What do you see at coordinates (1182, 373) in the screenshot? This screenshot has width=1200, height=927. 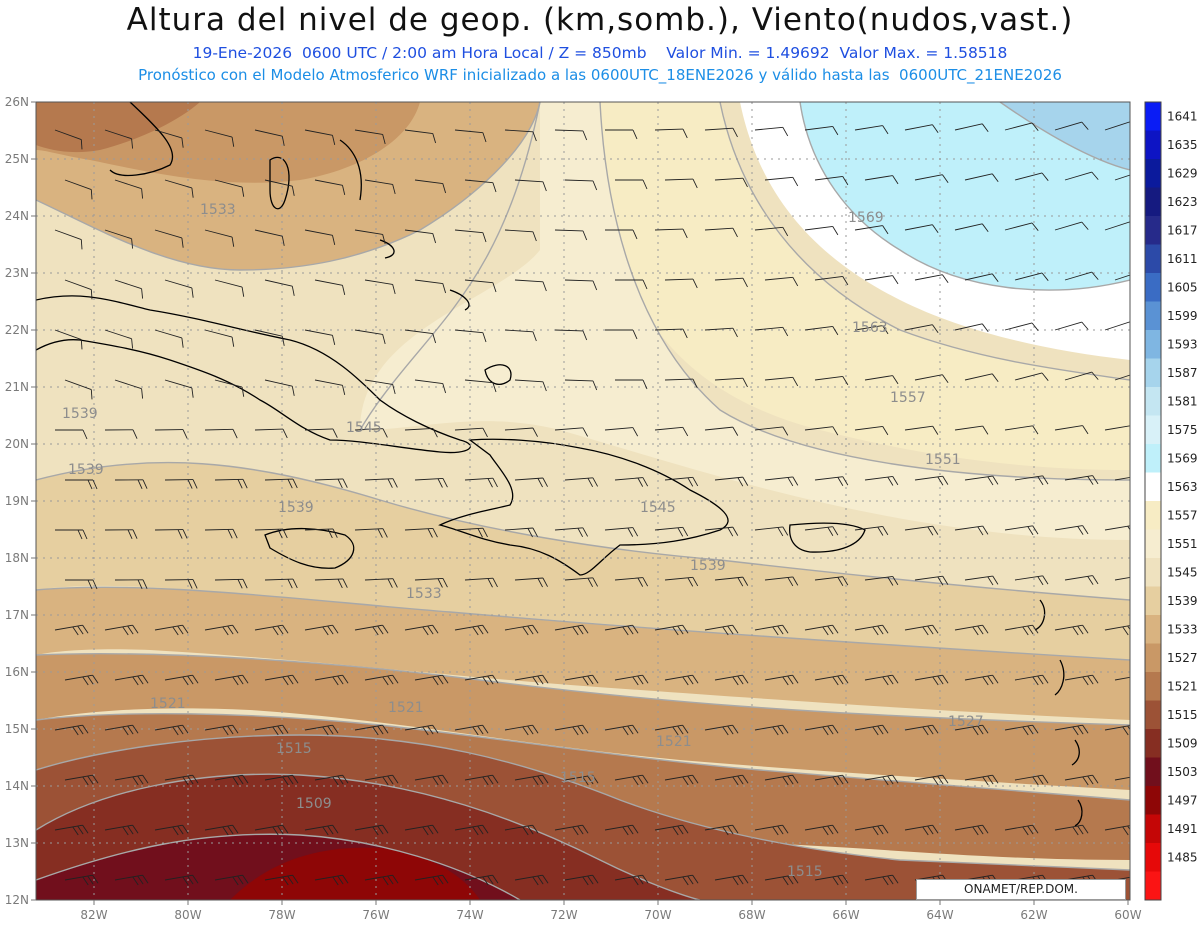 I see `colorbar-level-label: 1587` at bounding box center [1182, 373].